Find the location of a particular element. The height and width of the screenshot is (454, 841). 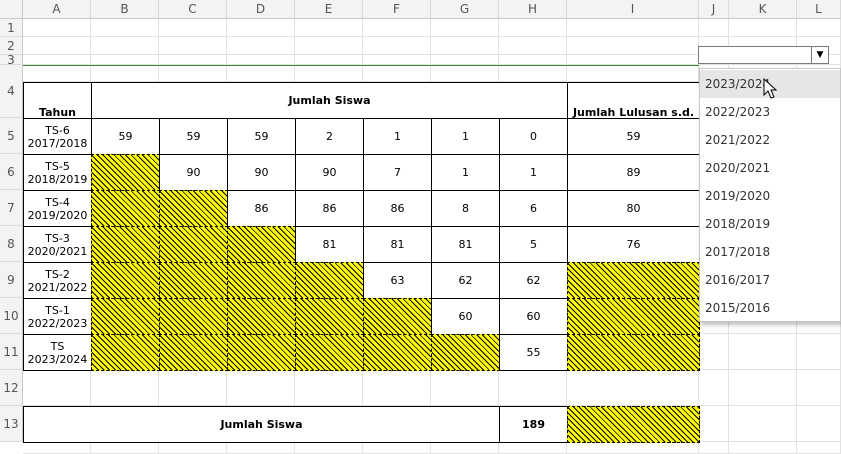

column-header: G is located at coordinates (465, 9).